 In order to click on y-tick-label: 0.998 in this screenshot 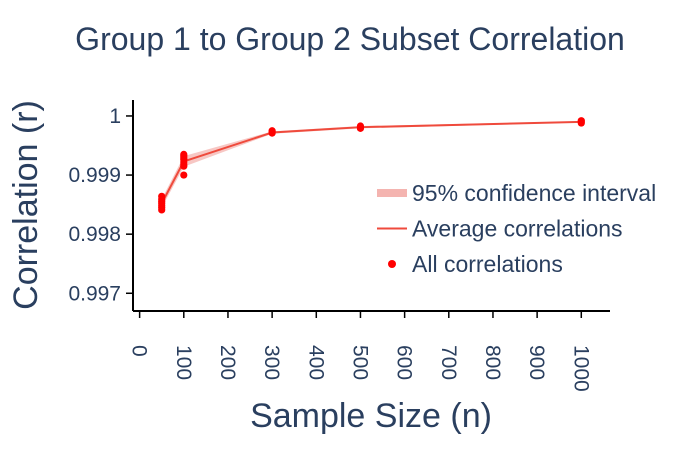, I will do `click(94, 234)`.